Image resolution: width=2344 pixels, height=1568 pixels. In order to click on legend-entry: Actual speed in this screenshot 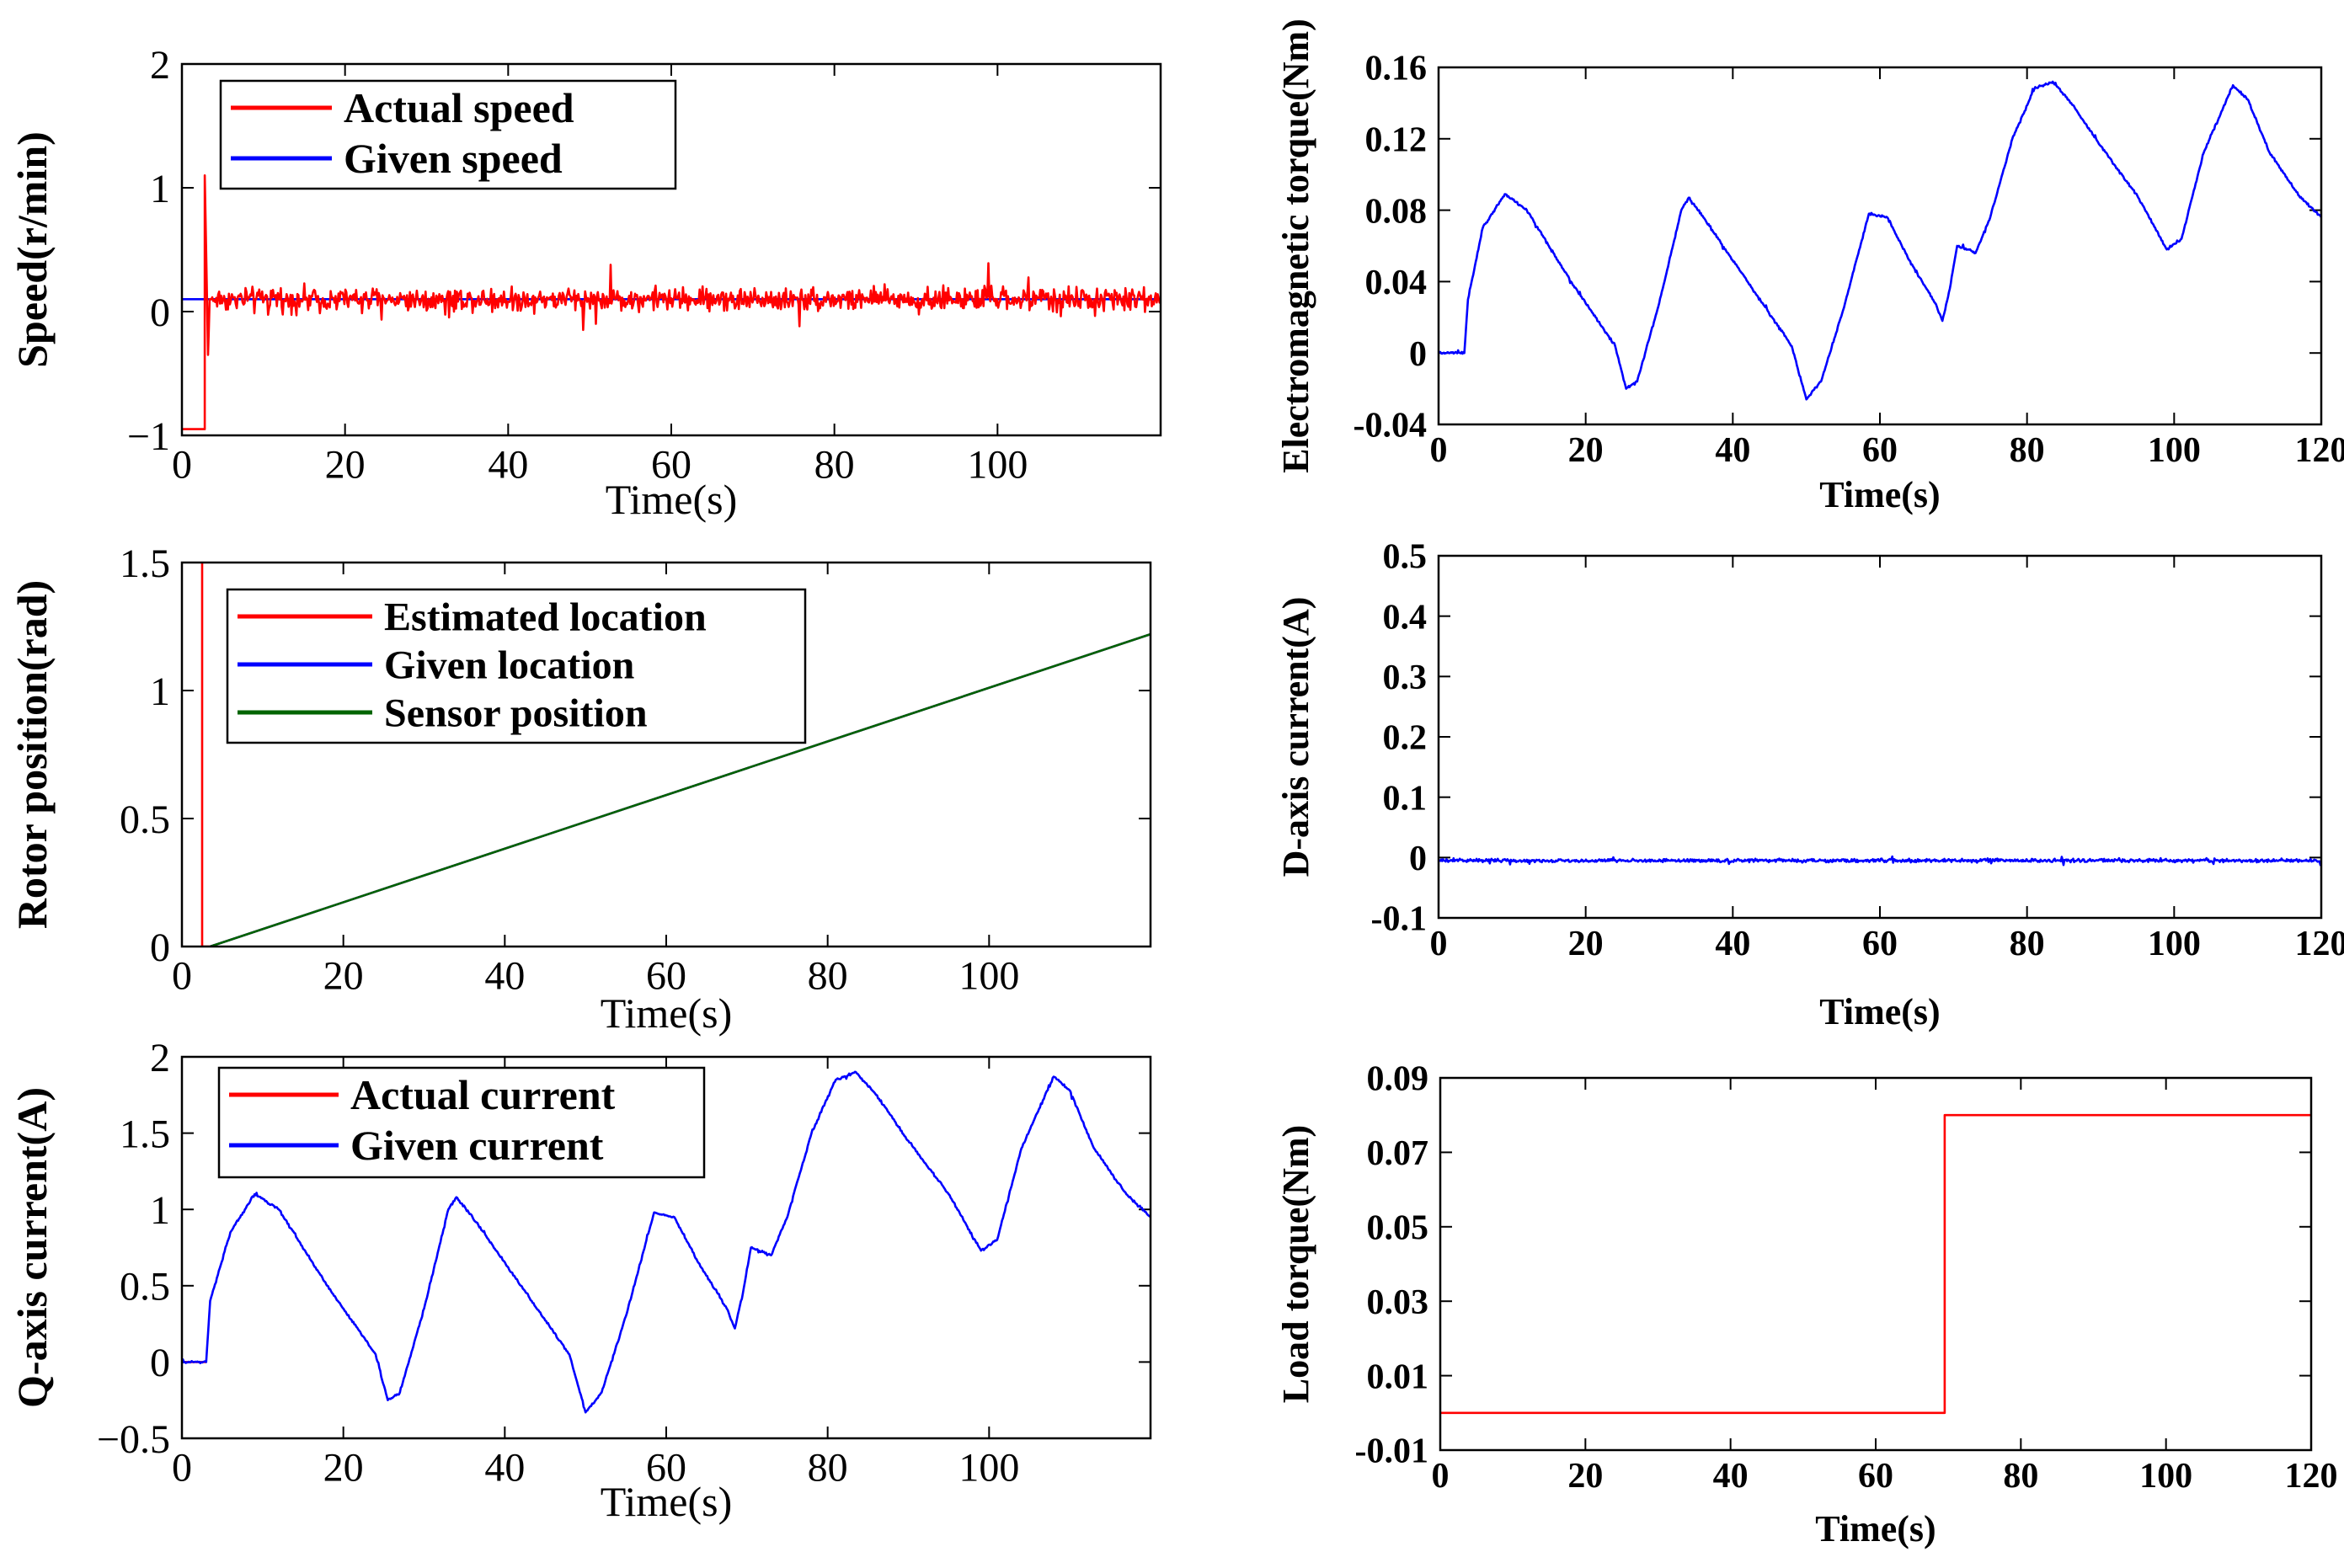, I will do `click(459, 107)`.